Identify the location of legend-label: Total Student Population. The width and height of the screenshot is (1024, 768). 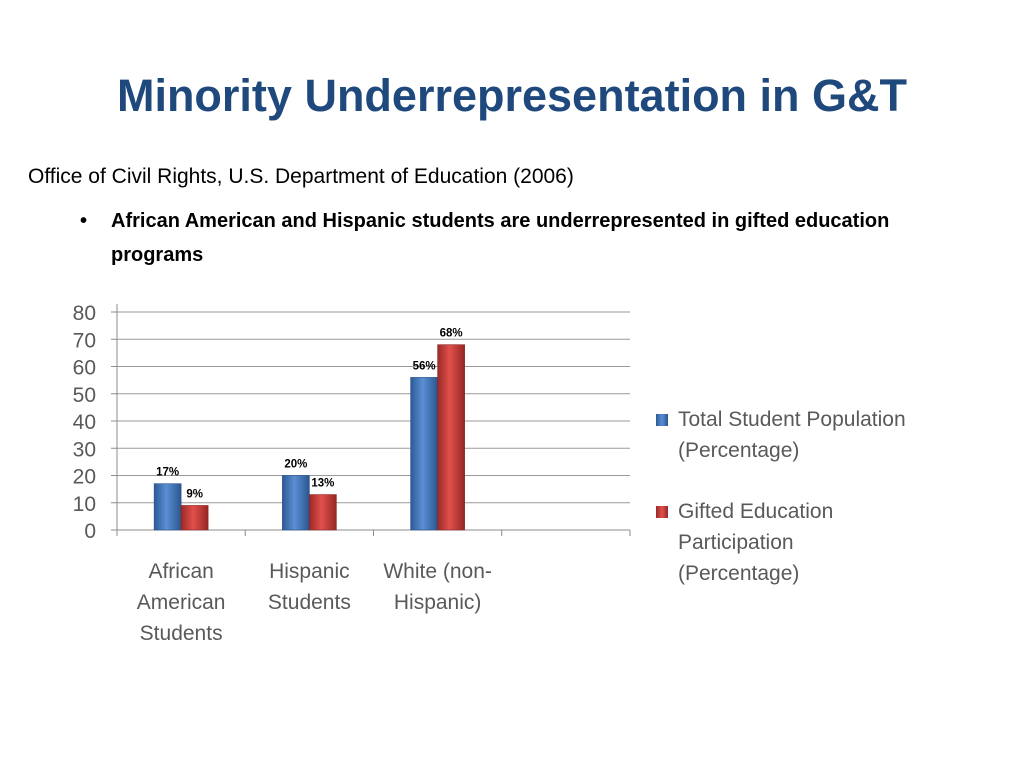
(792, 419).